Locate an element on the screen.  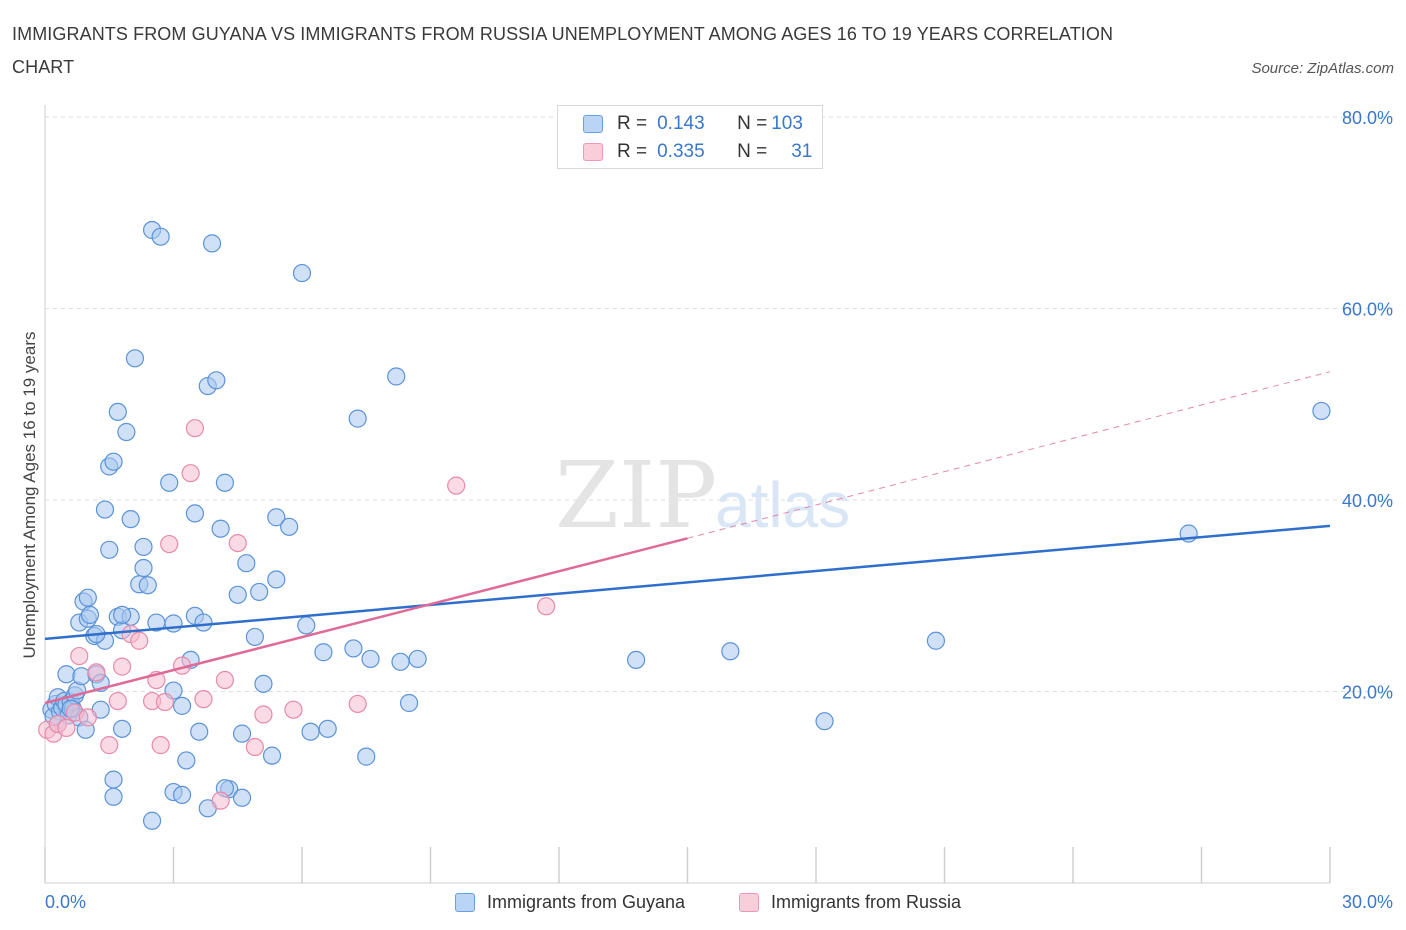
legend-swatch-guyana is located at coordinates (593, 124).